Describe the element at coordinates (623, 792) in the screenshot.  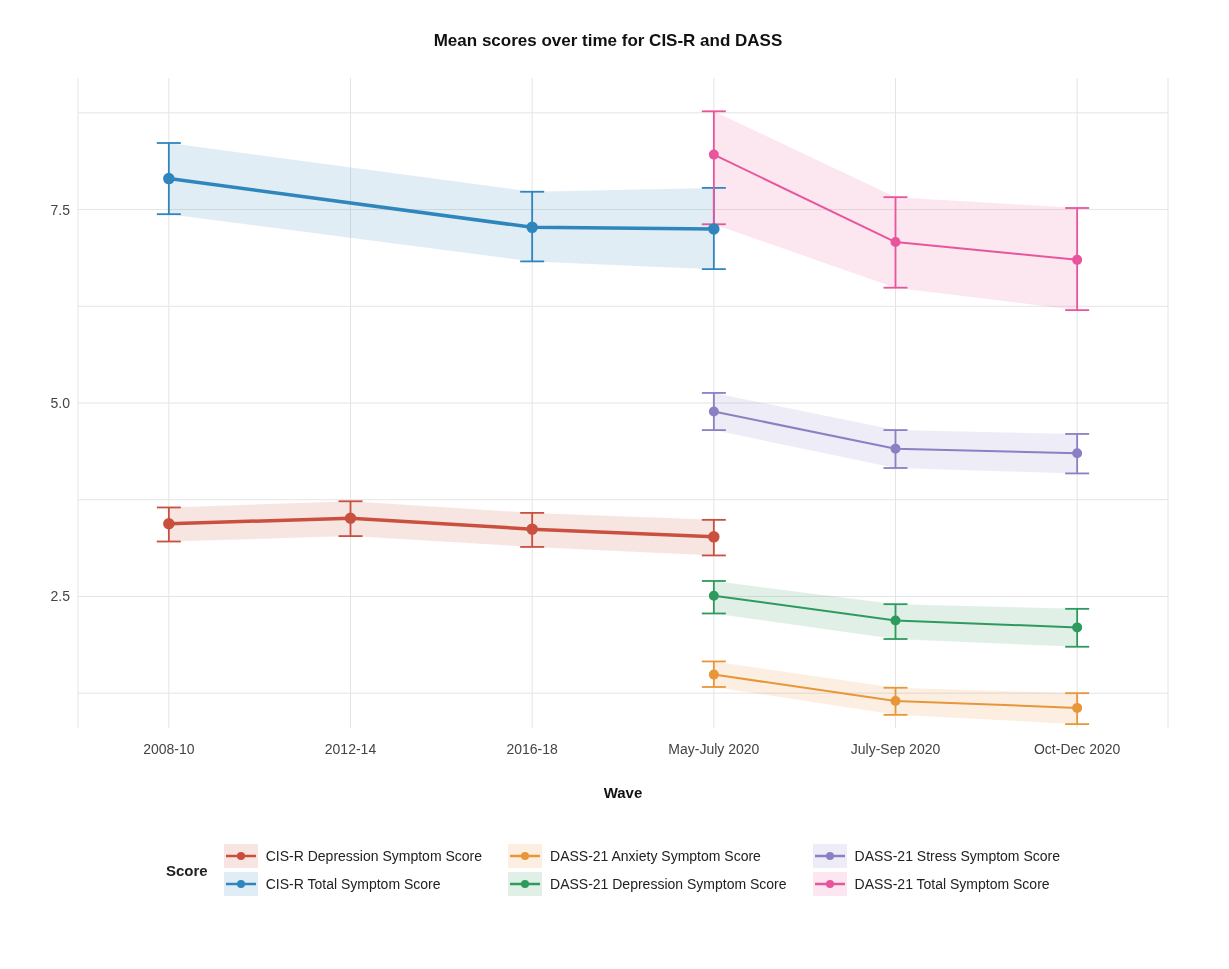
I see `x-axis-title: Wave` at that location.